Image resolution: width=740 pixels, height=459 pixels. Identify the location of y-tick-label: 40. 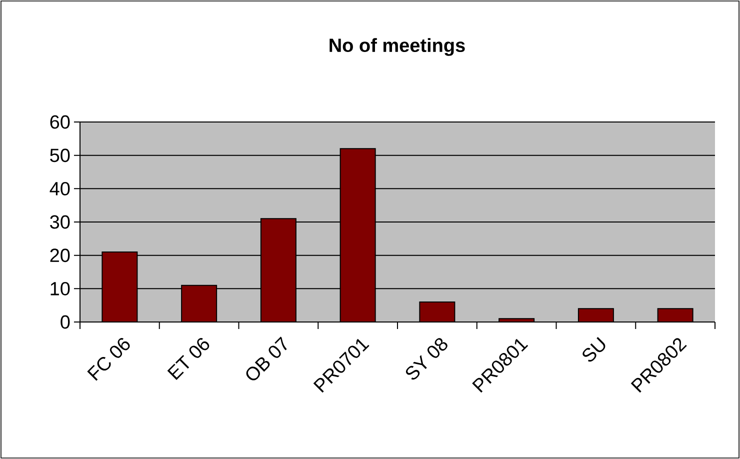
(60, 189).